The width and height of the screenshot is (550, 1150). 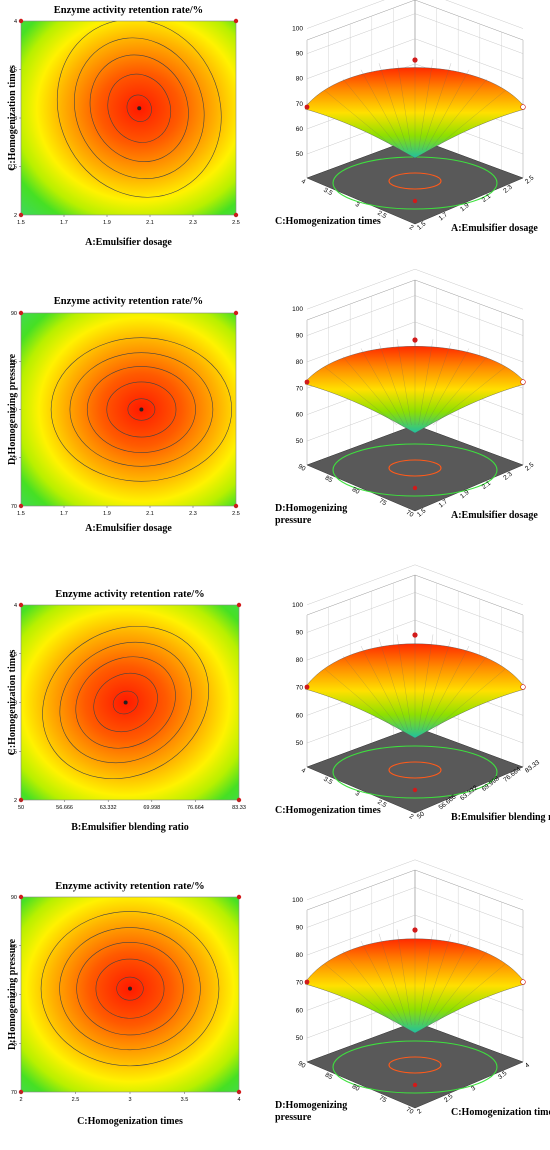 What do you see at coordinates (311, 508) in the screenshot?
I see `y-axis-label: D:Homogenizing` at bounding box center [311, 508].